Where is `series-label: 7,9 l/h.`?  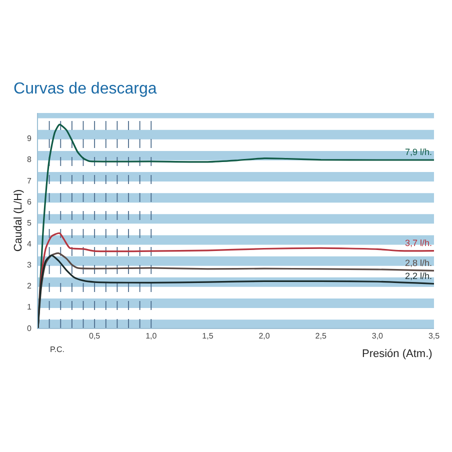 series-label: 7,9 l/h. is located at coordinates (418, 152).